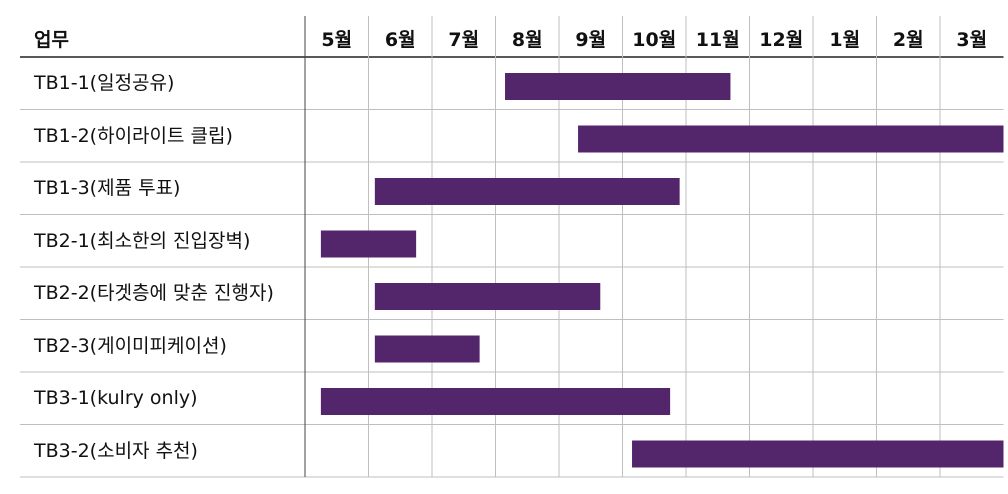  What do you see at coordinates (337, 40) in the screenshot?
I see `month-header: 5월` at bounding box center [337, 40].